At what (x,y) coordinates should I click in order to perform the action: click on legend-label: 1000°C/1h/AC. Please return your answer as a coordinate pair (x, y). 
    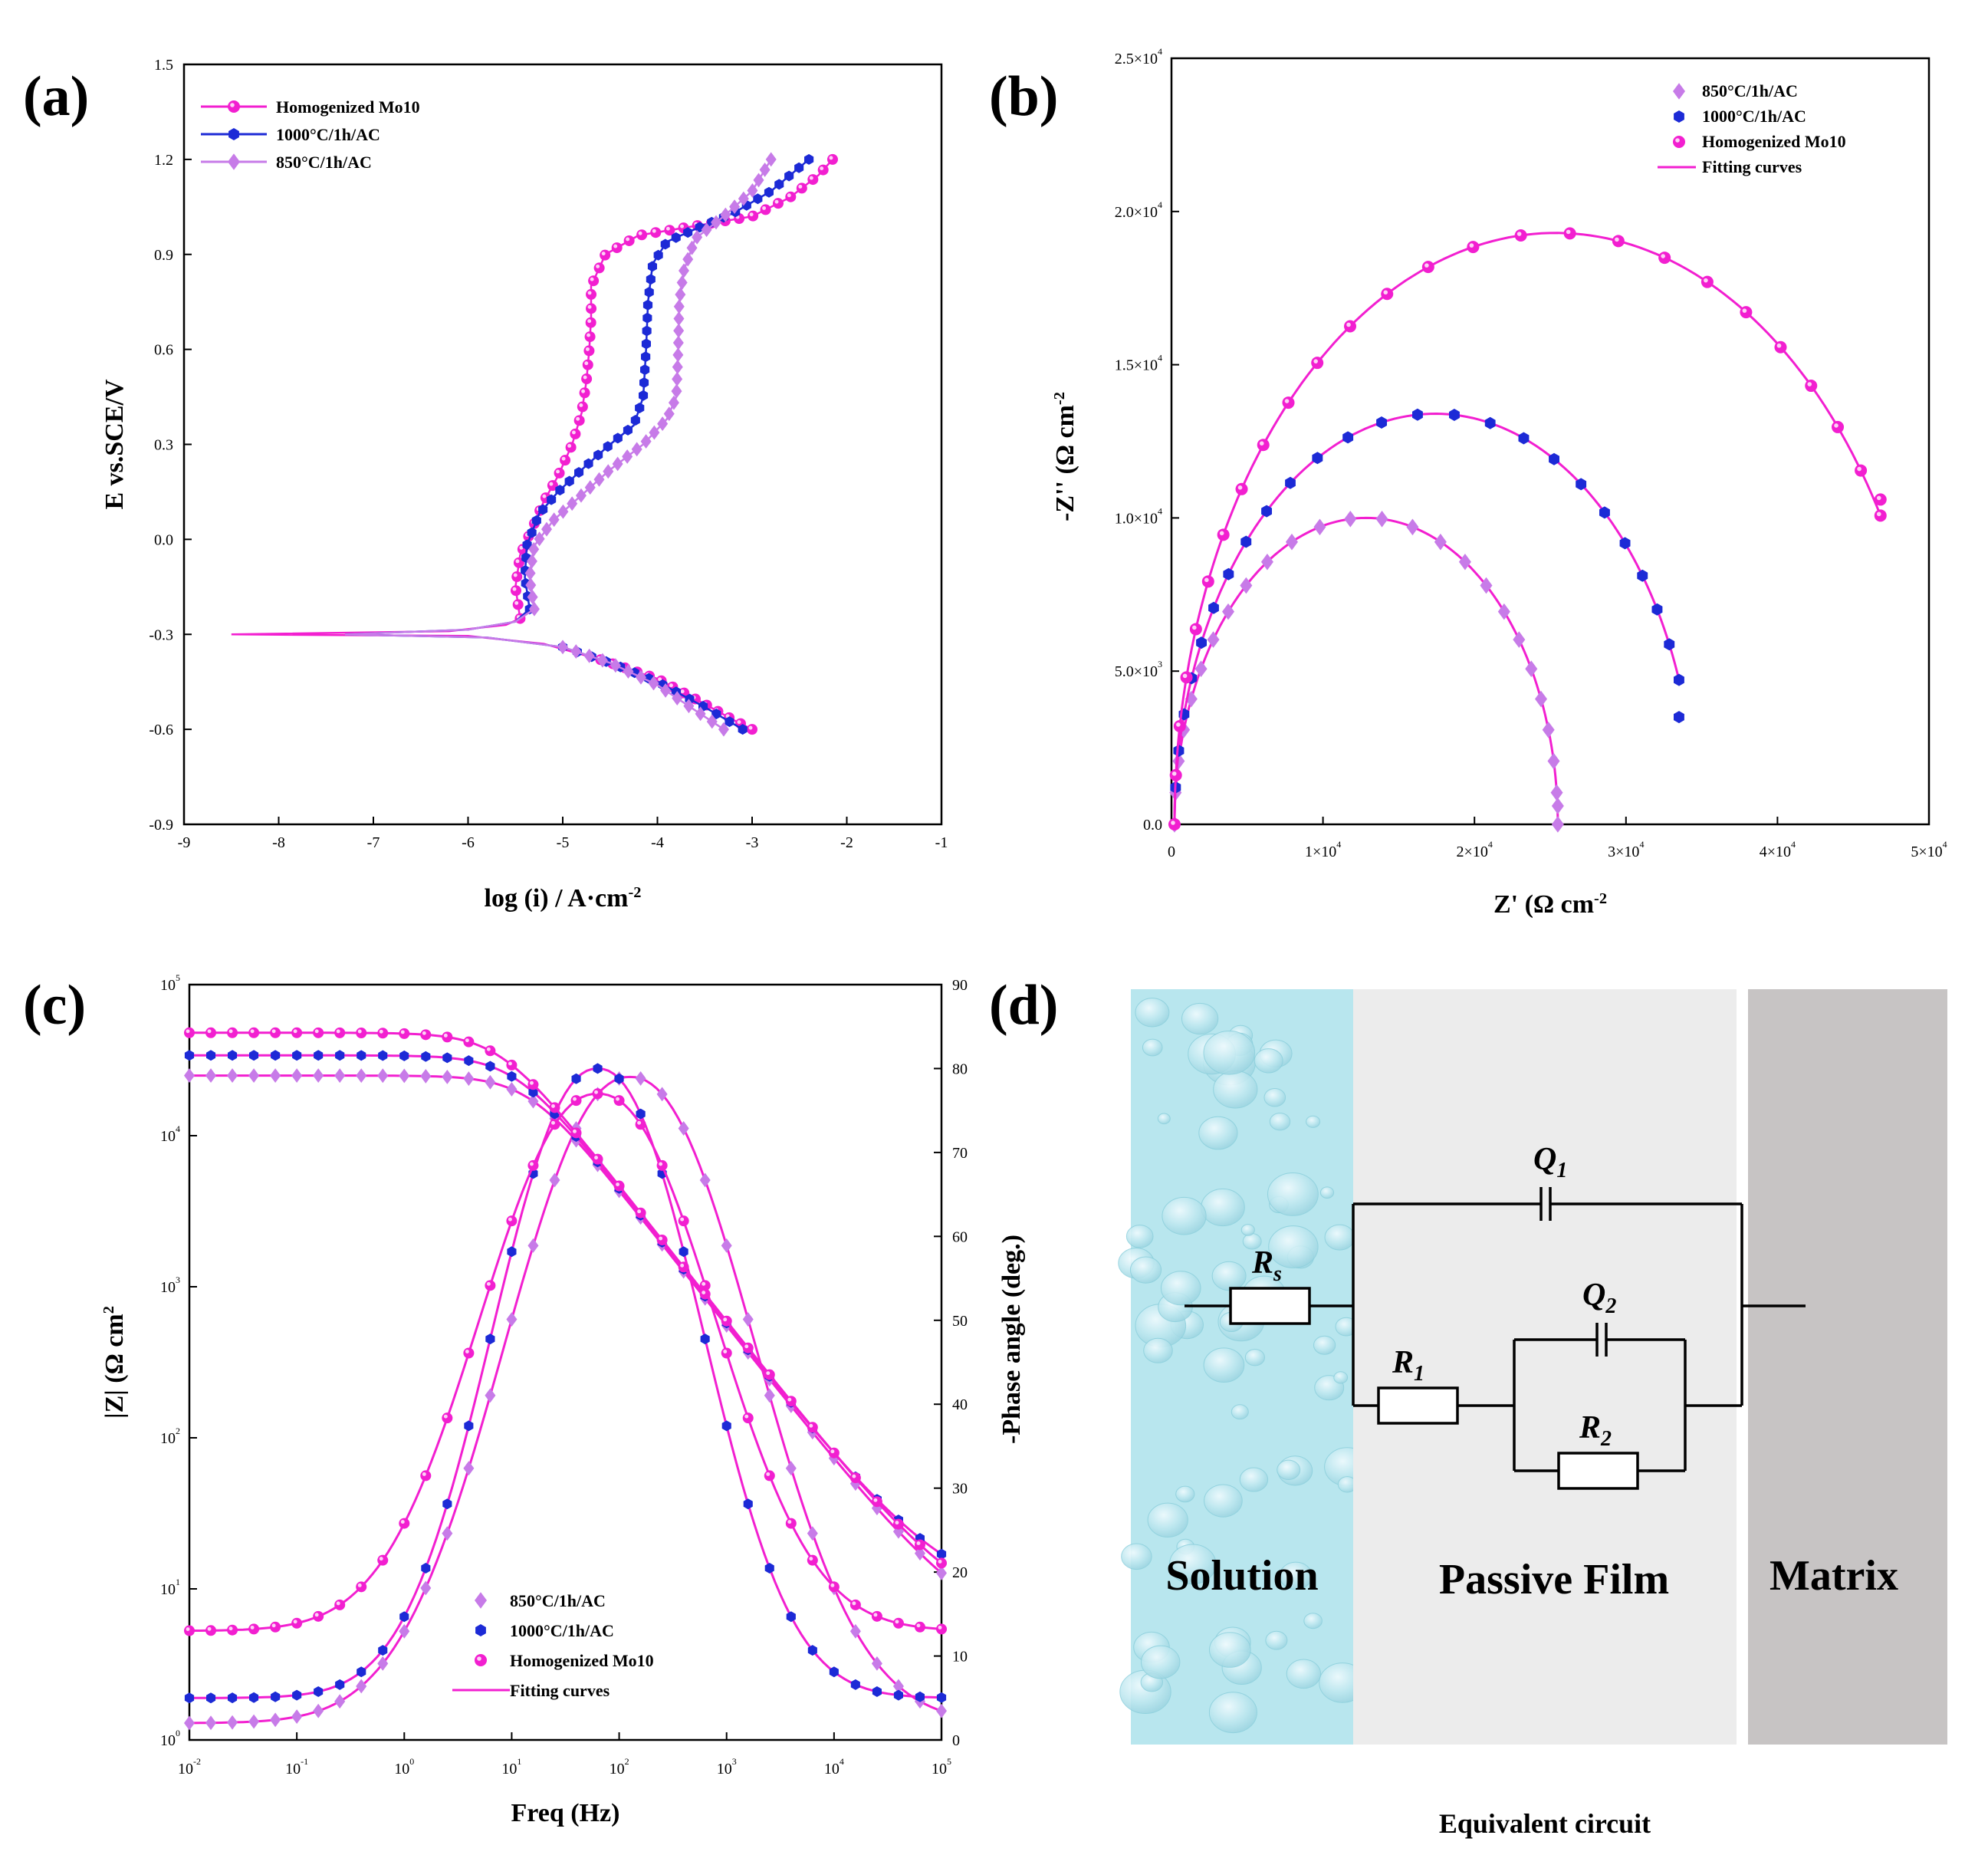
    Looking at the image, I should click on (562, 1630).